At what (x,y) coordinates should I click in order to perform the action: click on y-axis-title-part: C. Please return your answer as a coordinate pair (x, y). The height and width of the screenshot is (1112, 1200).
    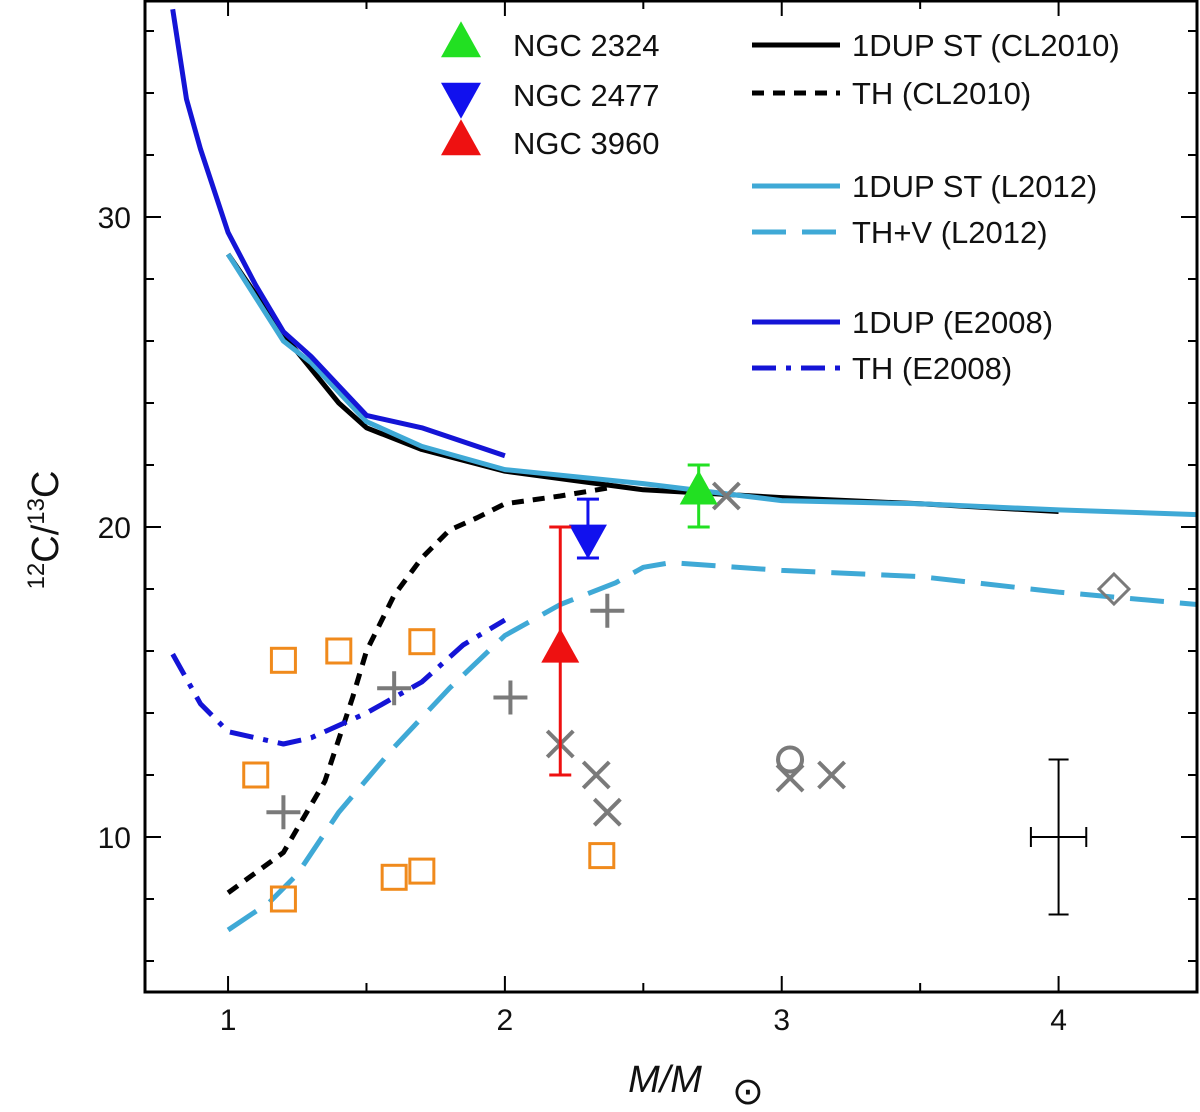
    Looking at the image, I should click on (46, 484).